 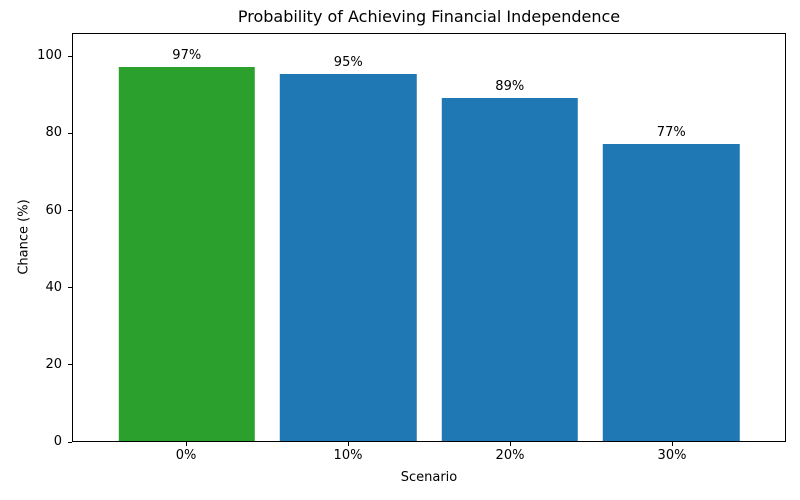 What do you see at coordinates (429, 477) in the screenshot?
I see `x-axis-label: Scenario` at bounding box center [429, 477].